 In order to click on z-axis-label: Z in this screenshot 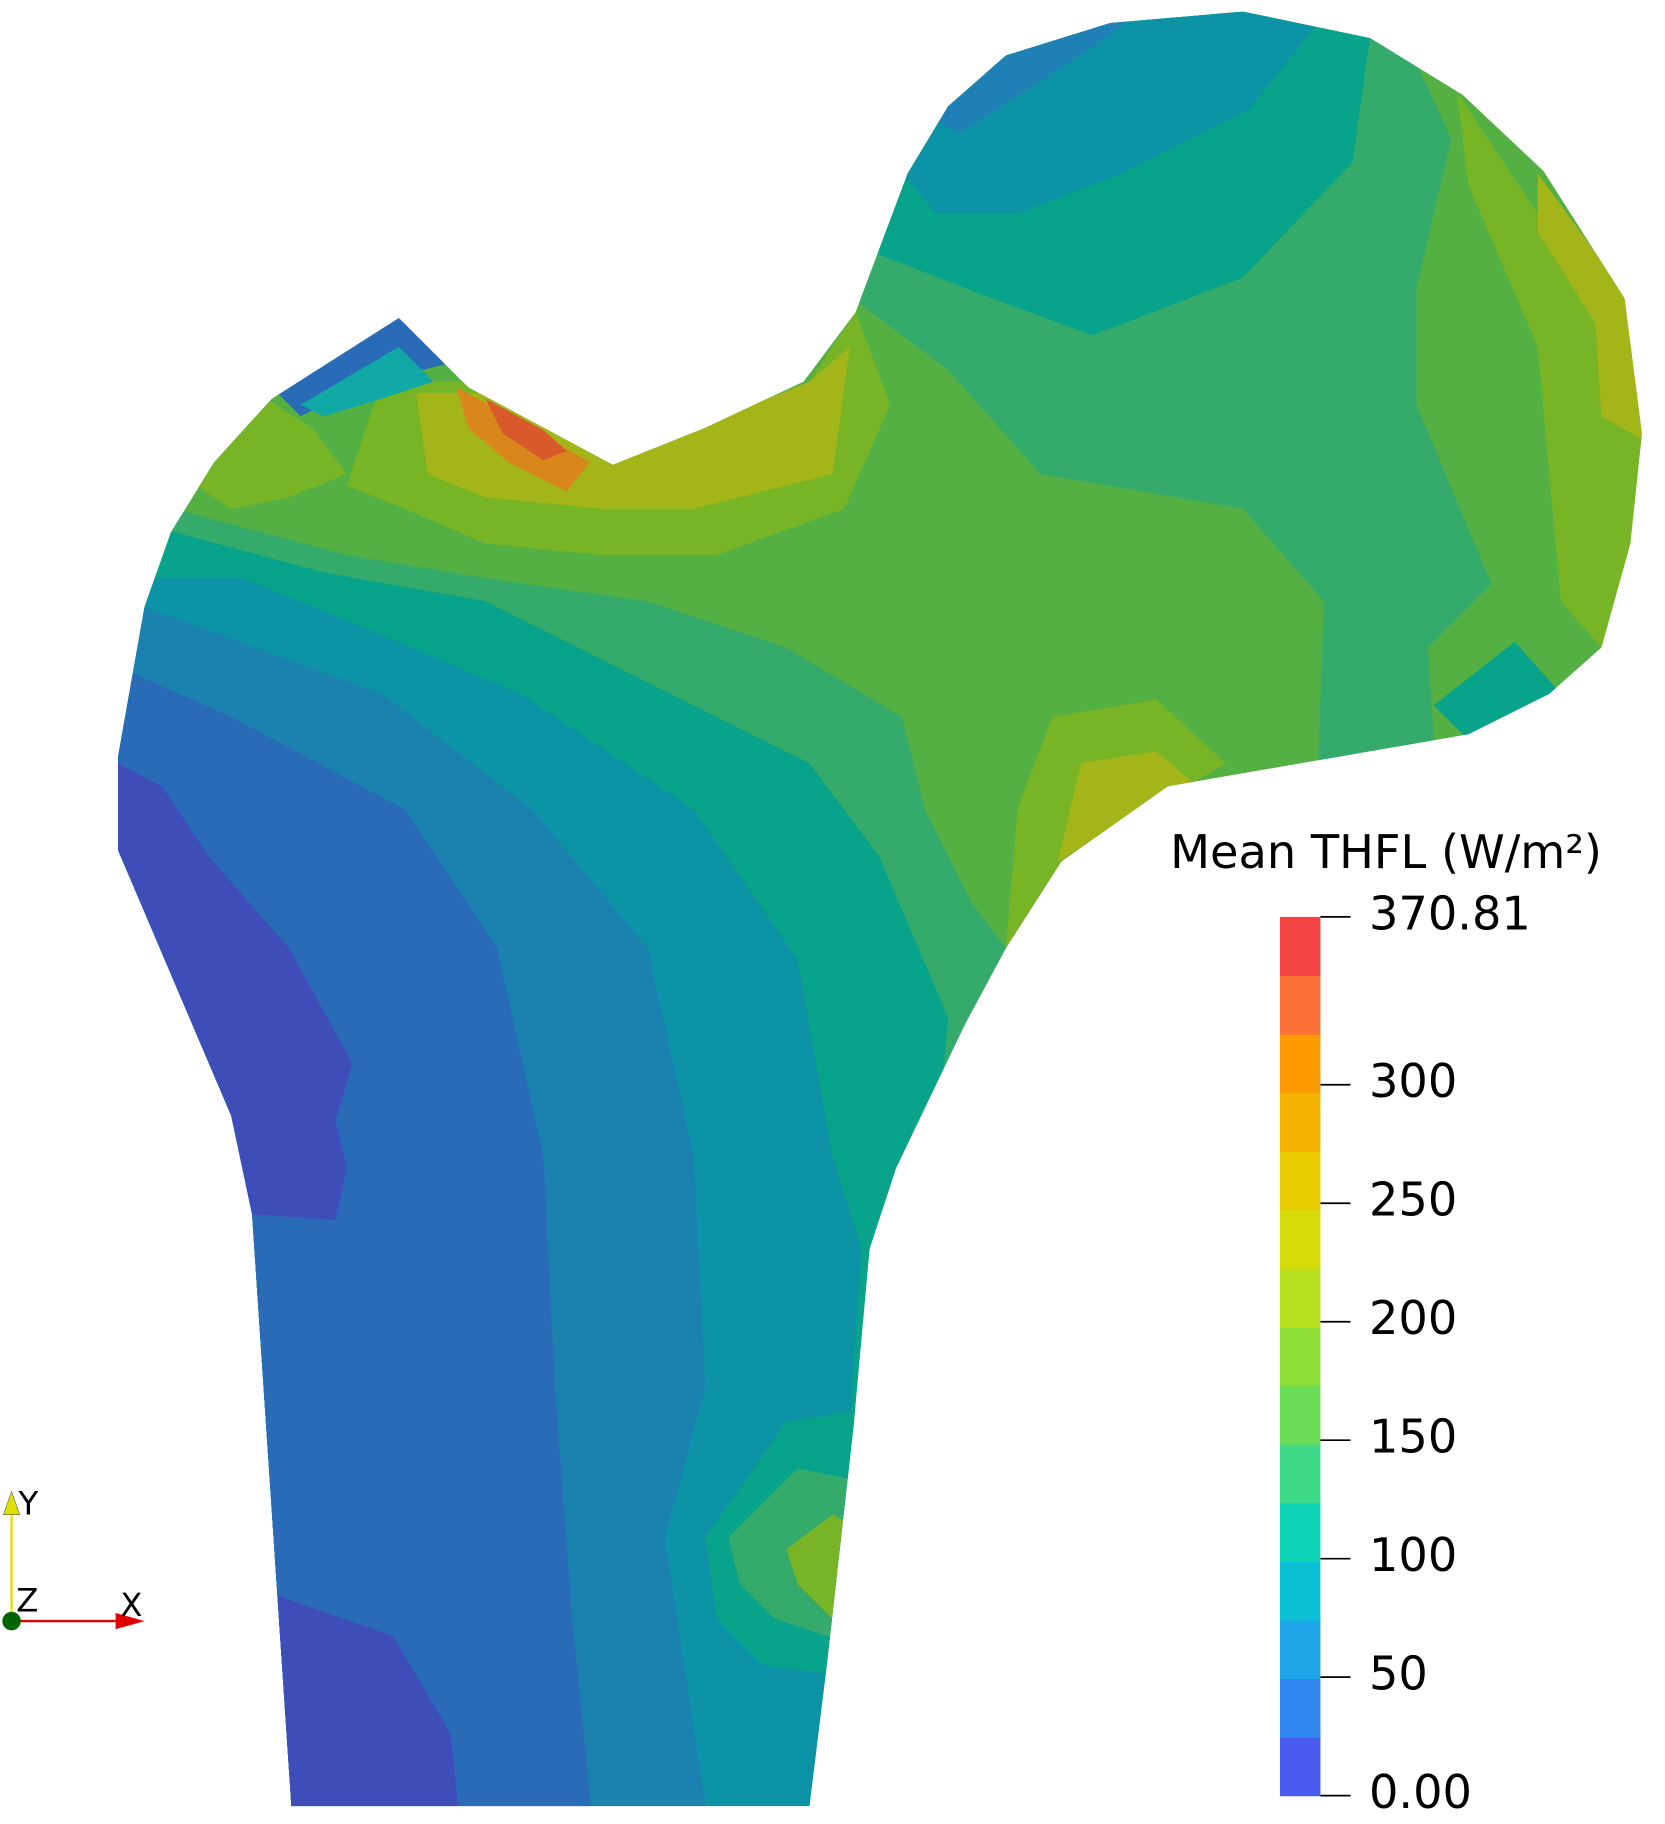, I will do `click(27, 1601)`.